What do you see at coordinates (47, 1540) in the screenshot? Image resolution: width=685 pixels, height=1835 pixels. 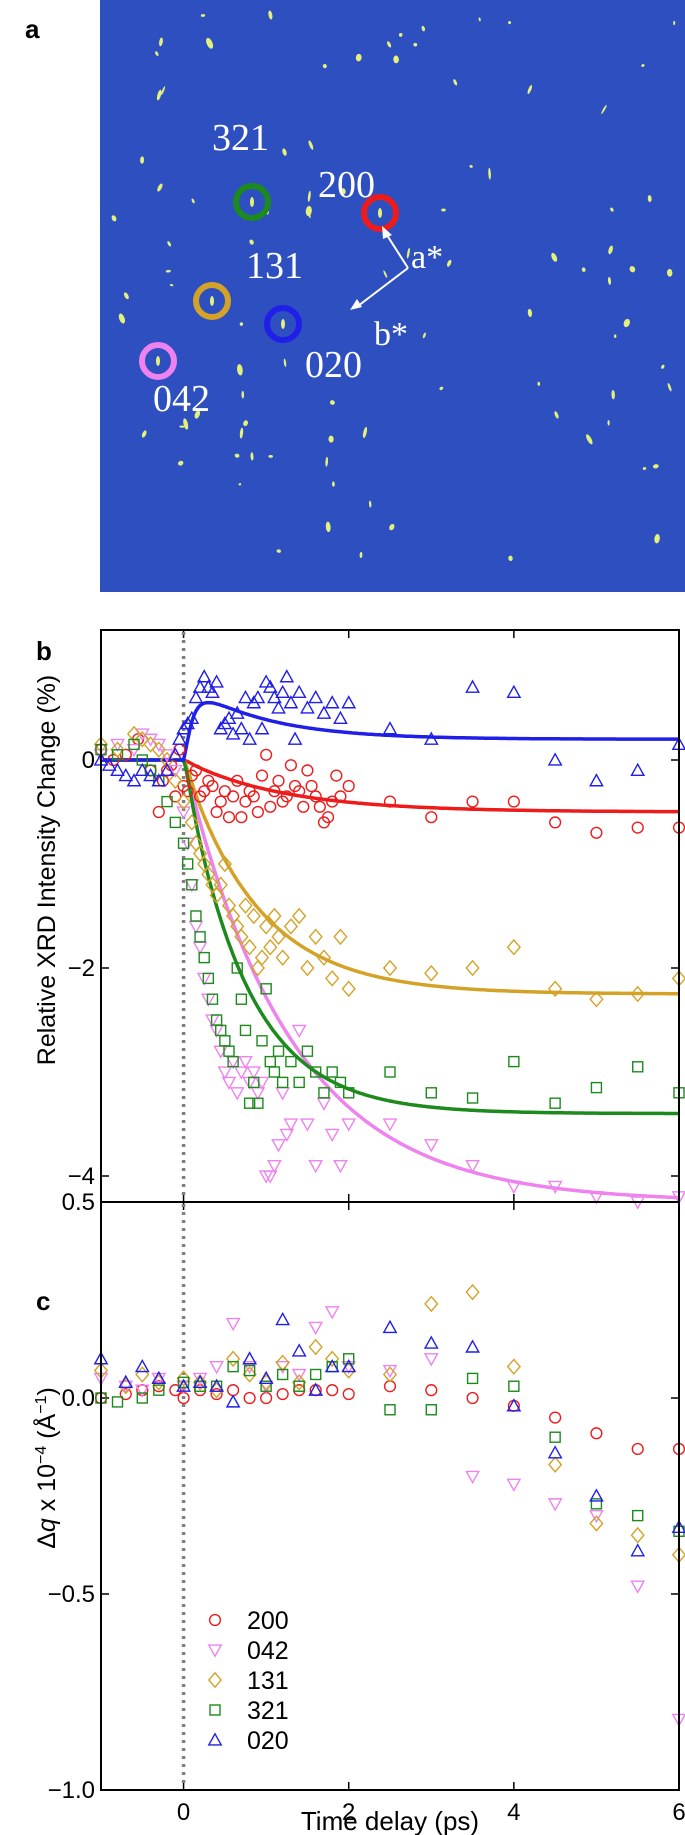 I see `ylabel-delta: Δ` at bounding box center [47, 1540].